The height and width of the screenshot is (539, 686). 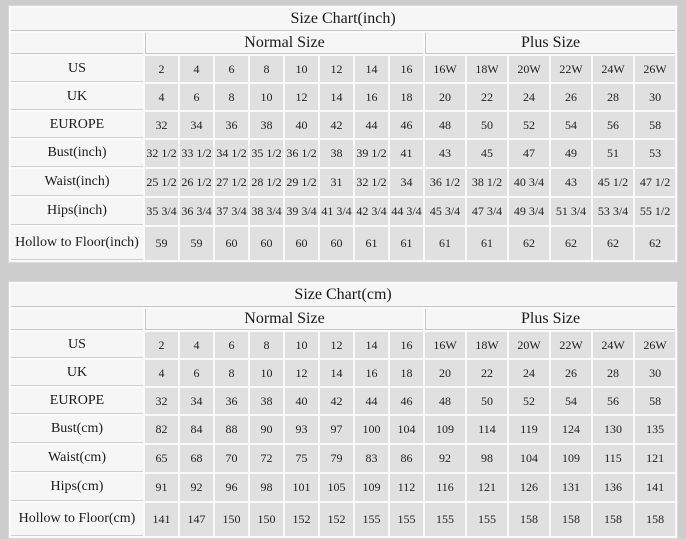 I want to click on row-label: Hollow to Floor(inch), so click(x=77, y=243).